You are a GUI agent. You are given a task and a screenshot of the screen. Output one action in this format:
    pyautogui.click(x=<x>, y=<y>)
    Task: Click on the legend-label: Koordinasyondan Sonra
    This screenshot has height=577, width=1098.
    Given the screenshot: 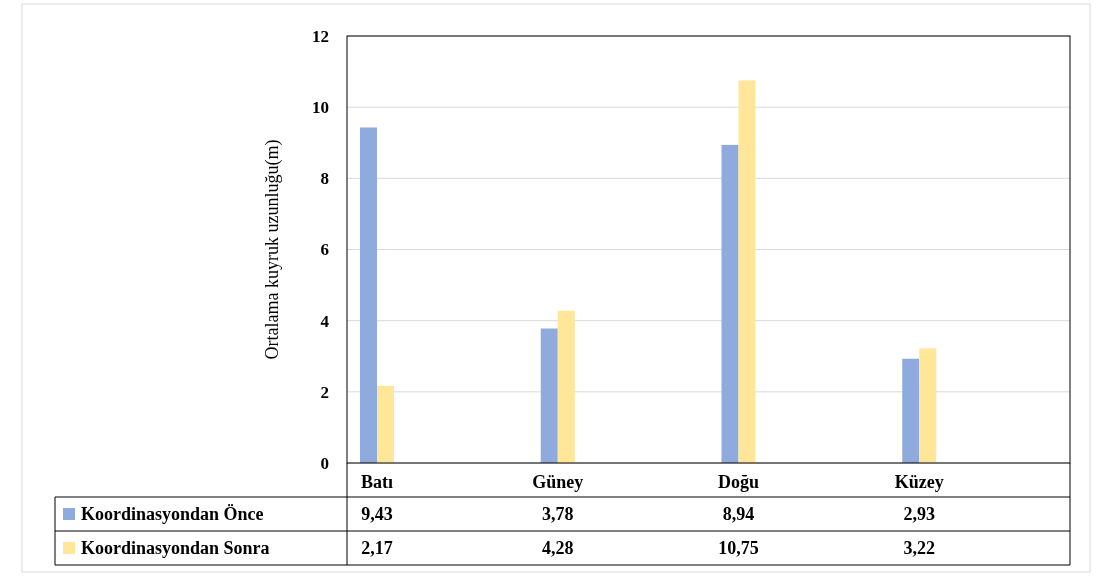 What is the action you would take?
    pyautogui.click(x=175, y=548)
    